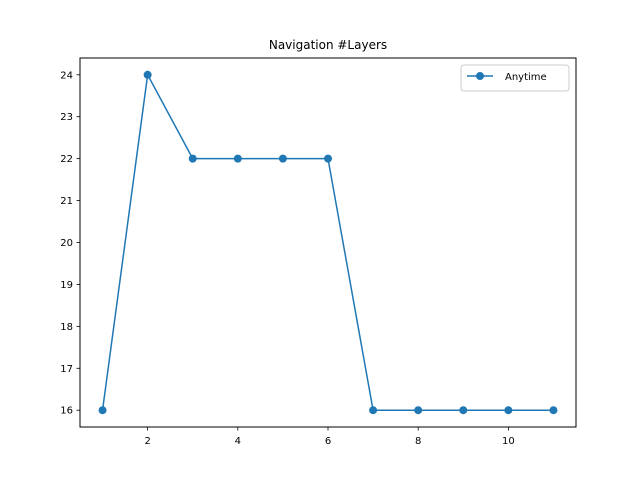 The height and width of the screenshot is (480, 640). I want to click on legend-box, so click(515, 78).